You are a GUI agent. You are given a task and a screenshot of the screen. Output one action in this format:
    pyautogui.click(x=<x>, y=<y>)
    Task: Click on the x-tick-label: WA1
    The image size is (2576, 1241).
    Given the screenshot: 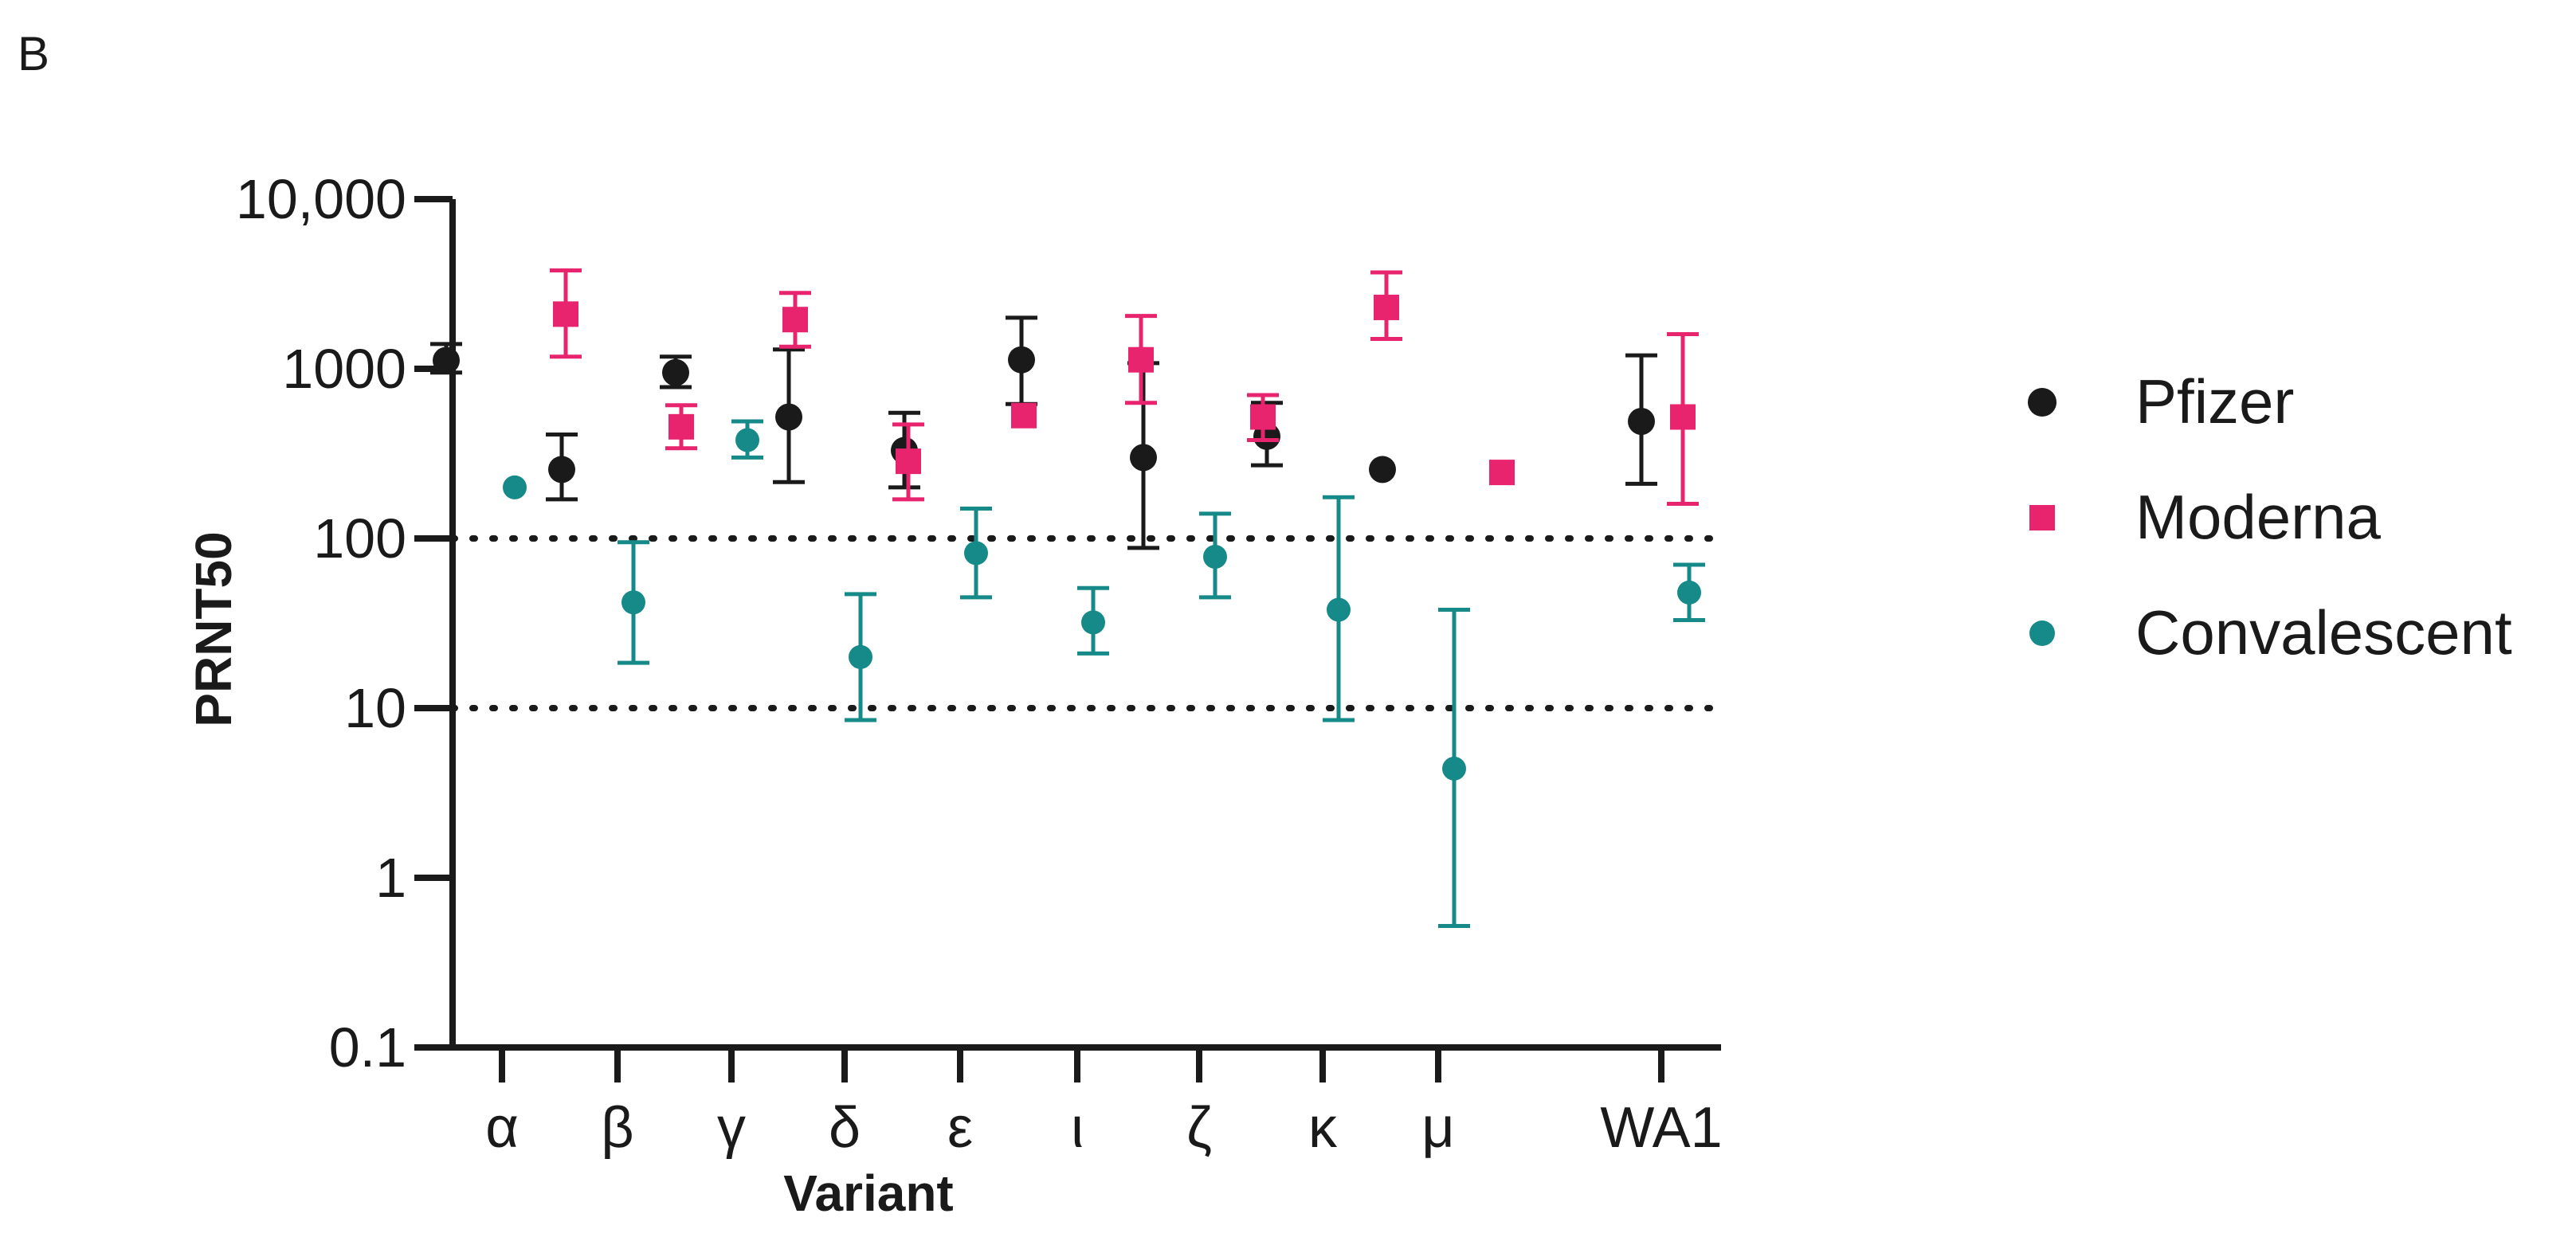 What is the action you would take?
    pyautogui.click(x=1661, y=1128)
    